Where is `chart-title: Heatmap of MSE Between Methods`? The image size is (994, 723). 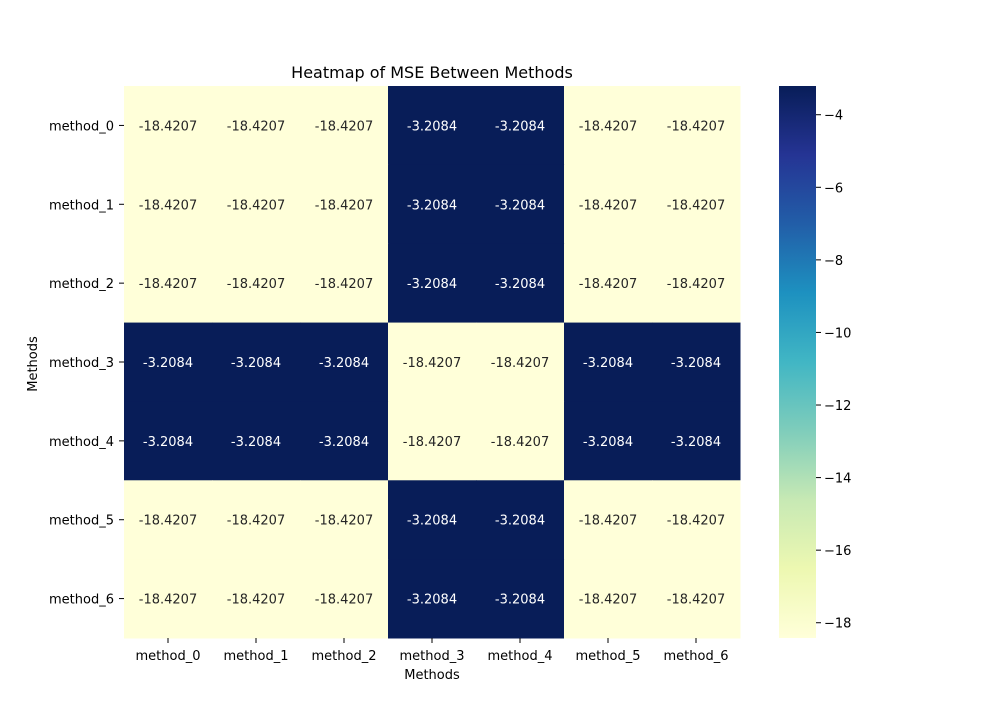 chart-title: Heatmap of MSE Between Methods is located at coordinates (432, 72).